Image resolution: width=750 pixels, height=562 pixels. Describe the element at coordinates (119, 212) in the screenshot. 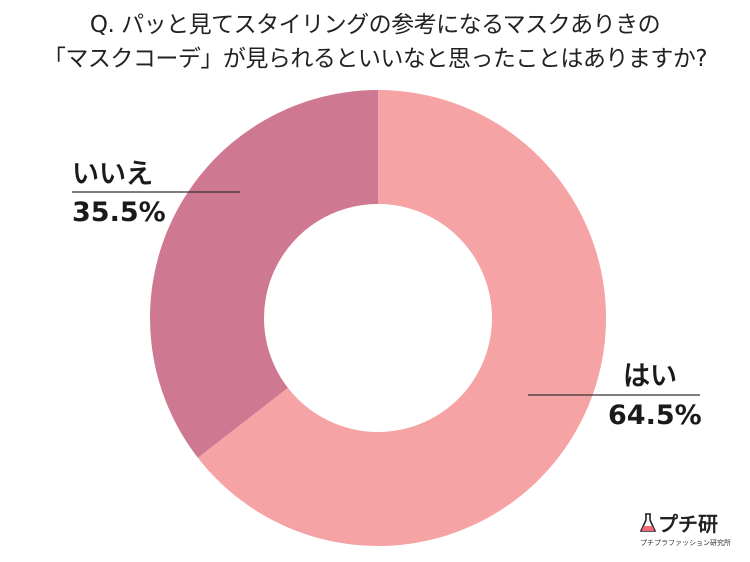

I see `label-no-value: 35.5%` at that location.